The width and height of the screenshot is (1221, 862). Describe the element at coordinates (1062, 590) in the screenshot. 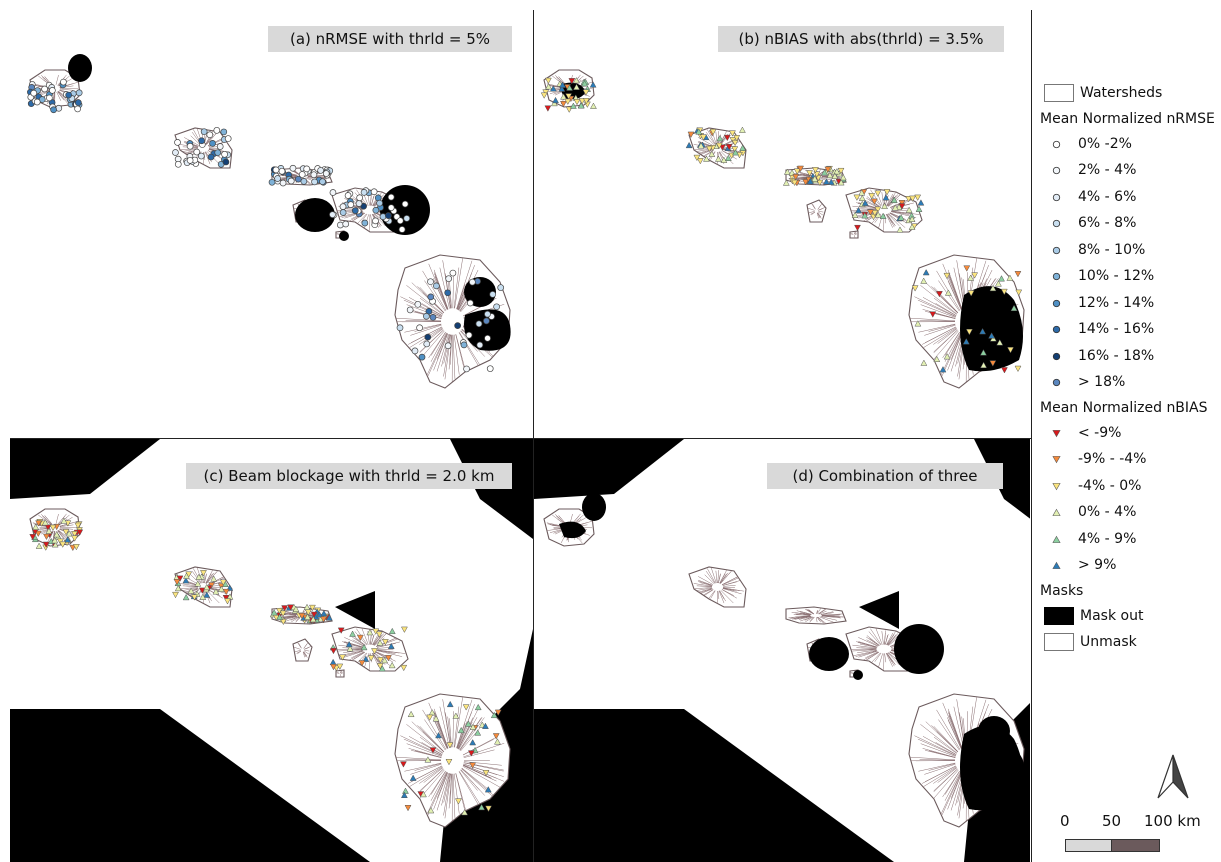

I see `legend-masks-title: Masks` at that location.